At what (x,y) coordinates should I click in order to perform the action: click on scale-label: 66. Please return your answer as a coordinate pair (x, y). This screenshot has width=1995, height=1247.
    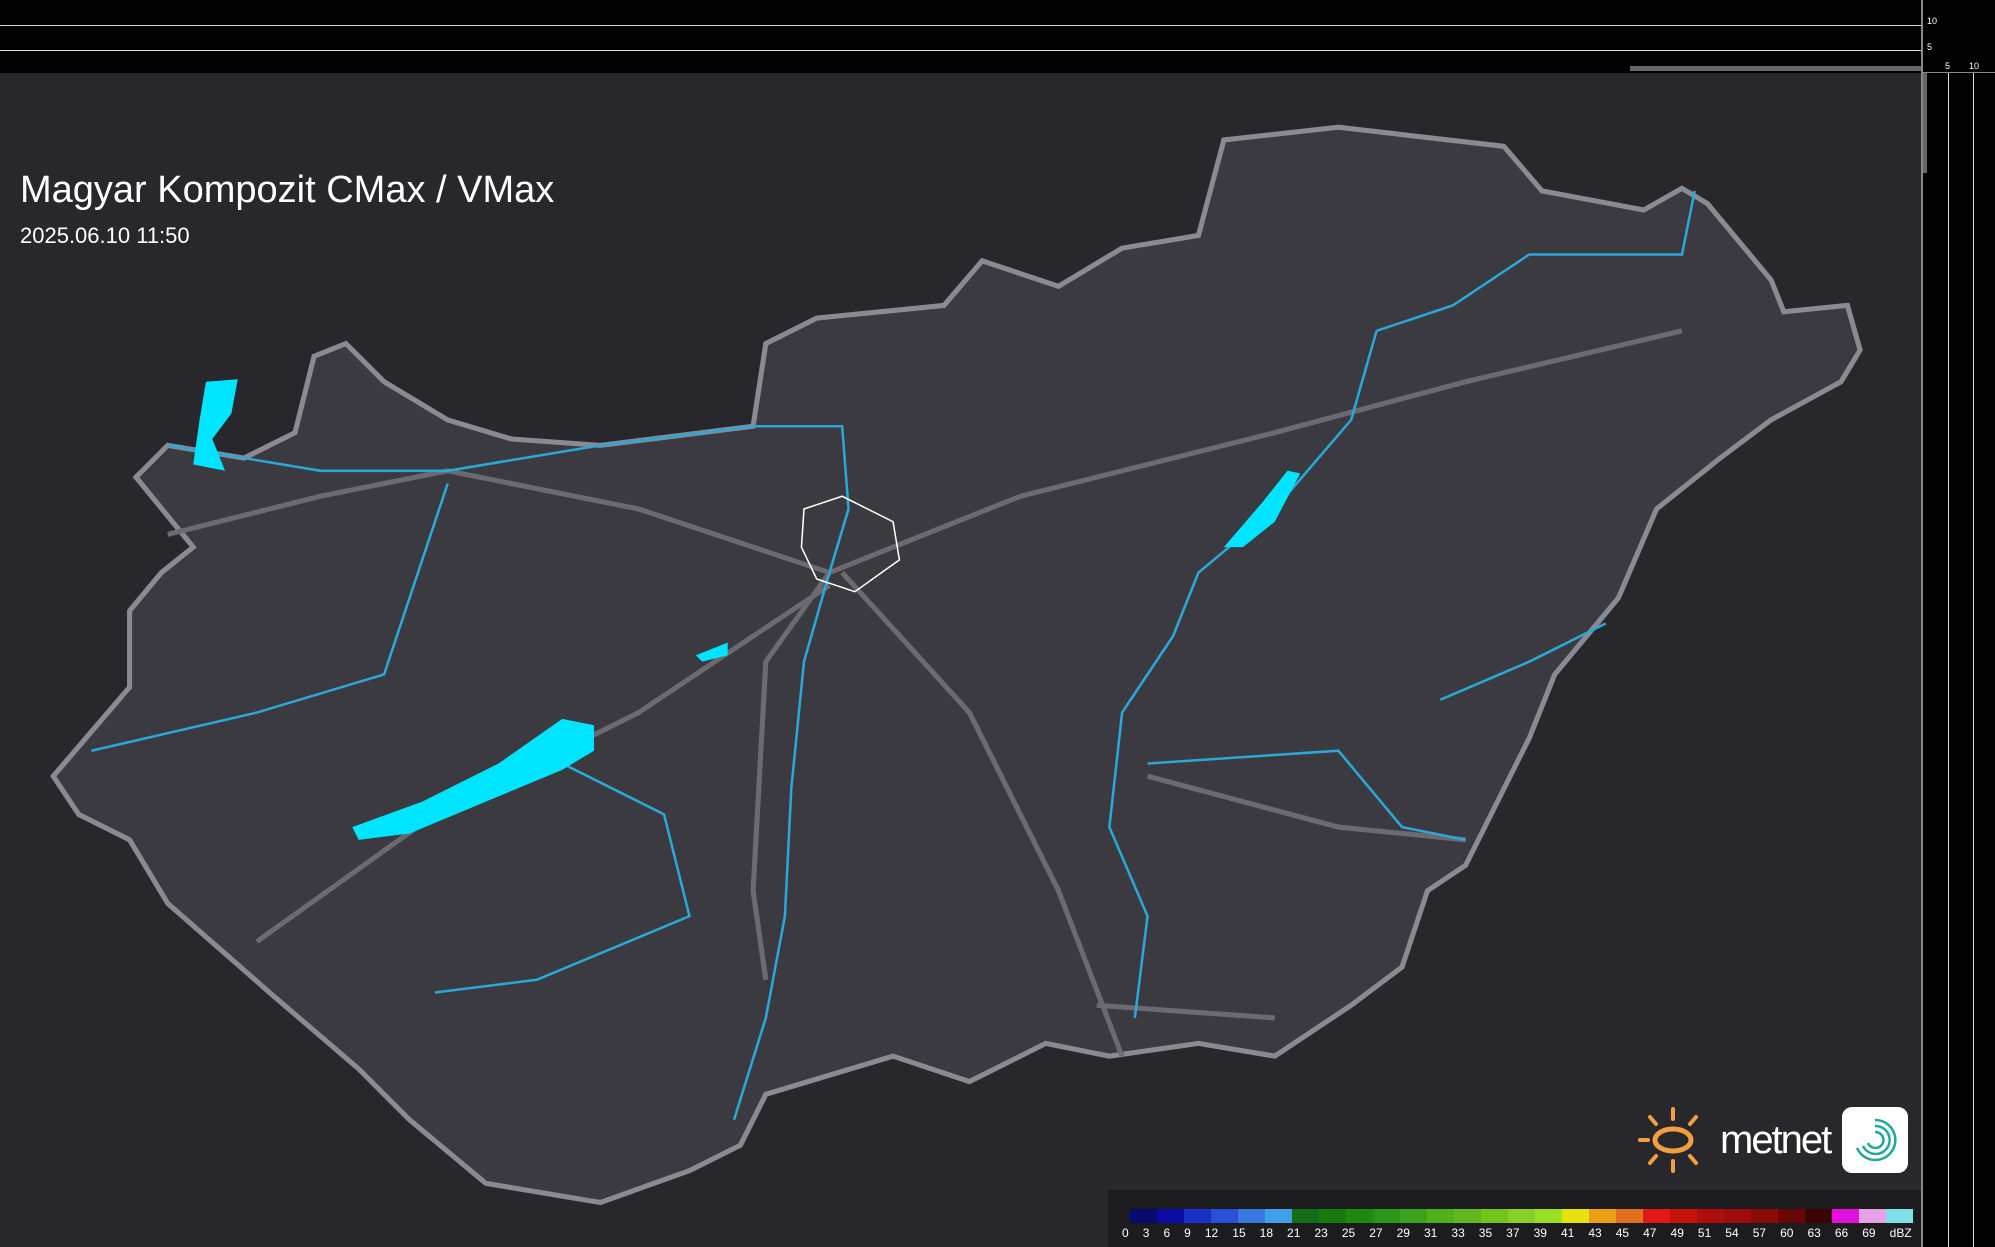
    Looking at the image, I should click on (1841, 1233).